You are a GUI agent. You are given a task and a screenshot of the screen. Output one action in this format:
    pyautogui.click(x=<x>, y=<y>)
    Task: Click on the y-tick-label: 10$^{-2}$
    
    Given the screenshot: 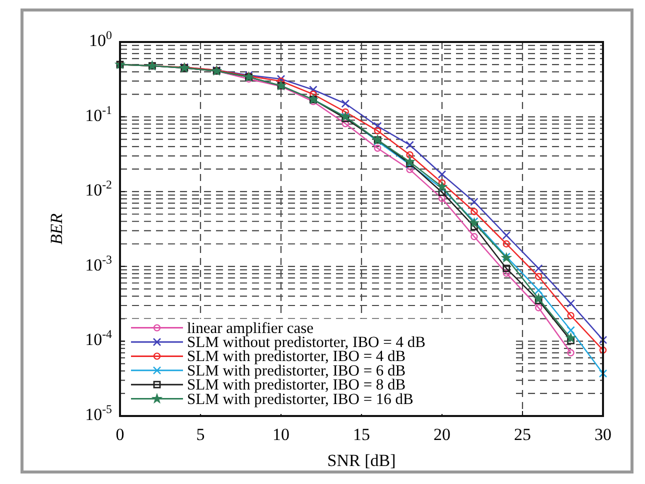 What is the action you would take?
    pyautogui.click(x=98, y=189)
    